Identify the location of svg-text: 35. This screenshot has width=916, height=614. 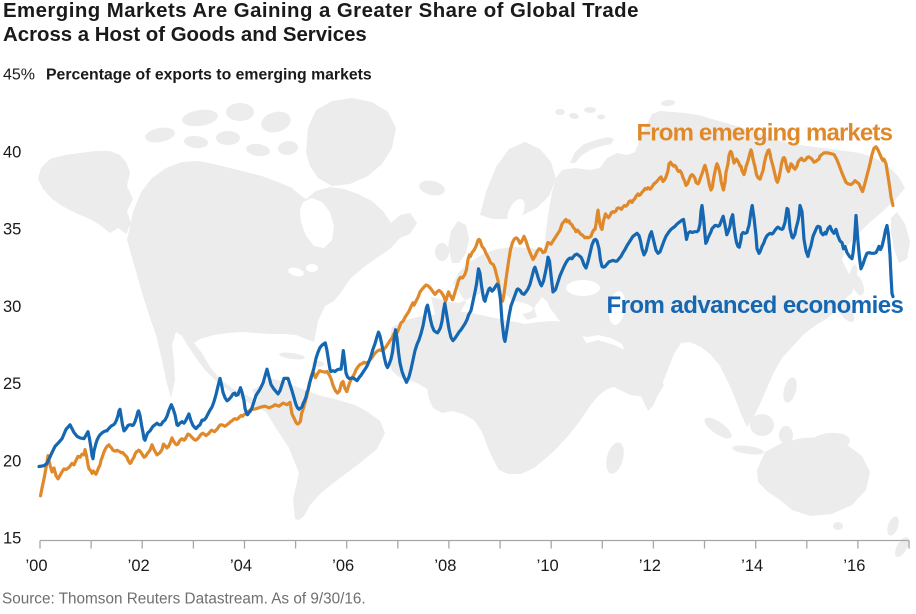
(12, 230).